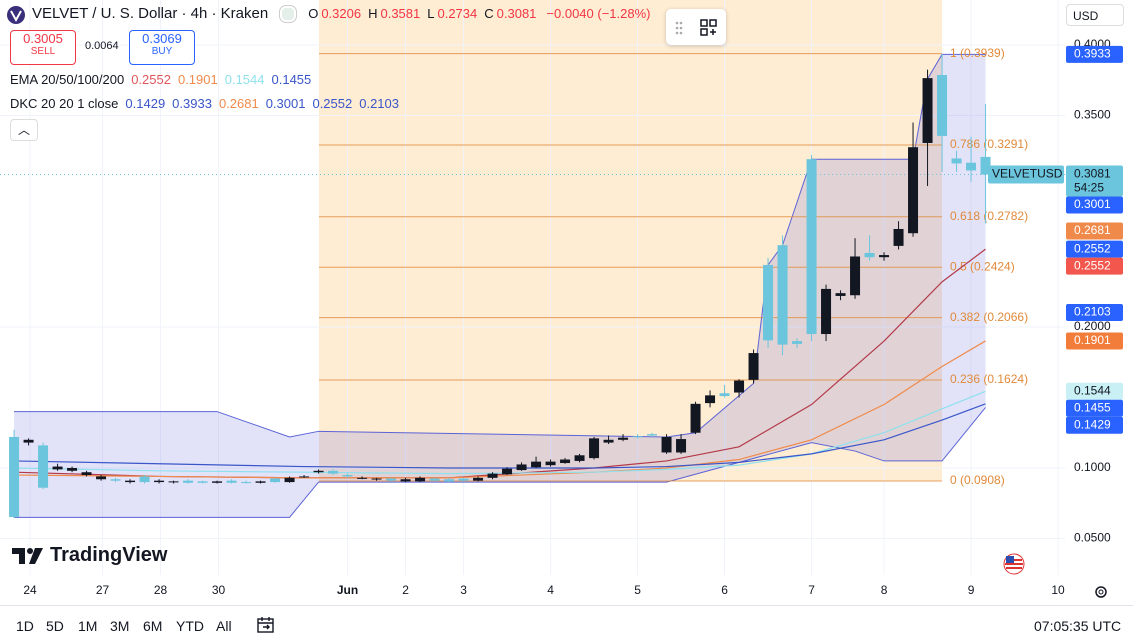 The width and height of the screenshot is (1133, 639). Describe the element at coordinates (27, 555) in the screenshot. I see `brand-icon` at that location.